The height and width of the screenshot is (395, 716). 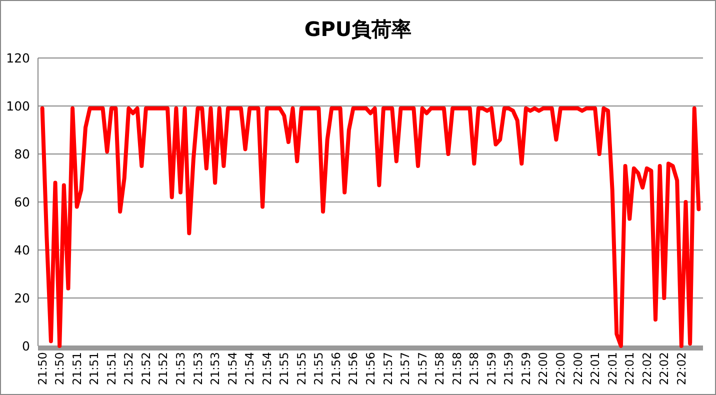 I want to click on y-tick-label: 20, so click(x=22, y=298).